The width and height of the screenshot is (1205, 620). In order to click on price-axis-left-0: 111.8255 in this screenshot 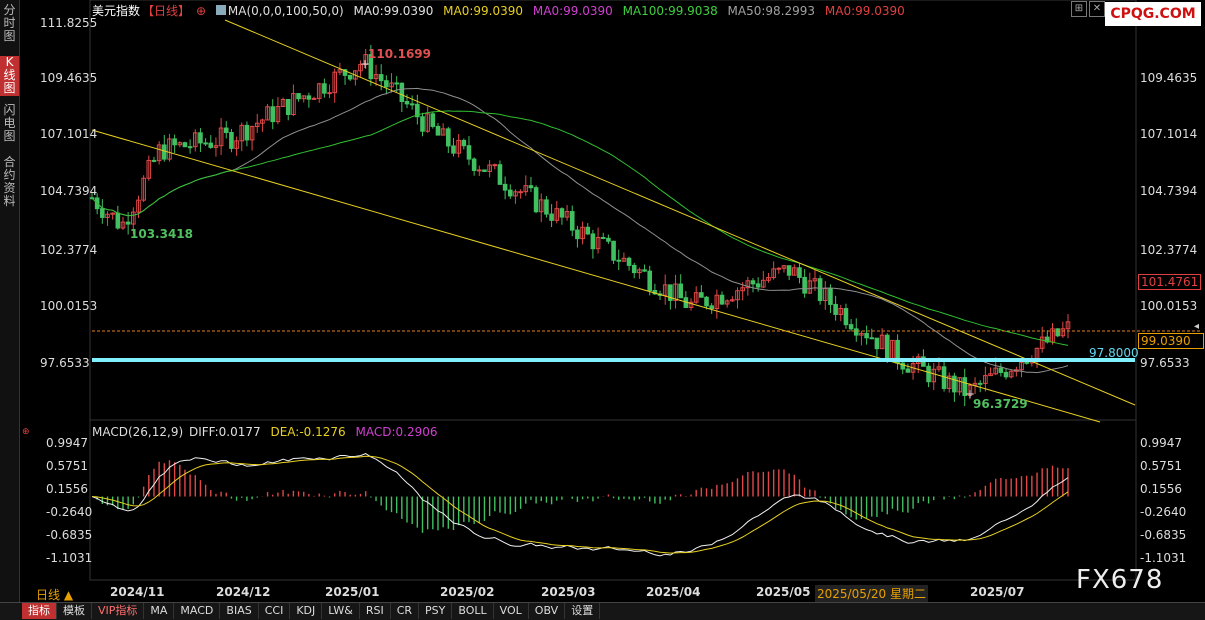, I will do `click(69, 23)`.